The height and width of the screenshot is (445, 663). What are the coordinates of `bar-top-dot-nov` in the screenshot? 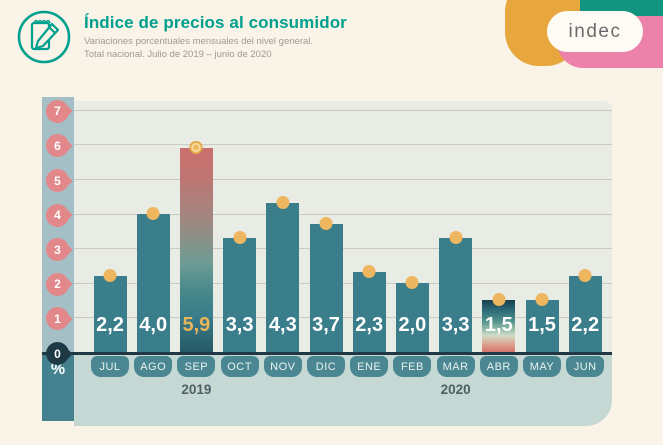 It's located at (283, 203).